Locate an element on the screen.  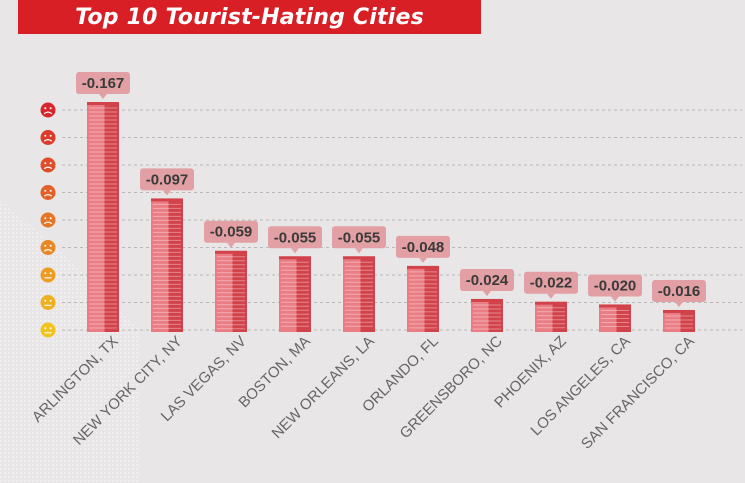
value-label-text: -0.020 is located at coordinates (615, 285).